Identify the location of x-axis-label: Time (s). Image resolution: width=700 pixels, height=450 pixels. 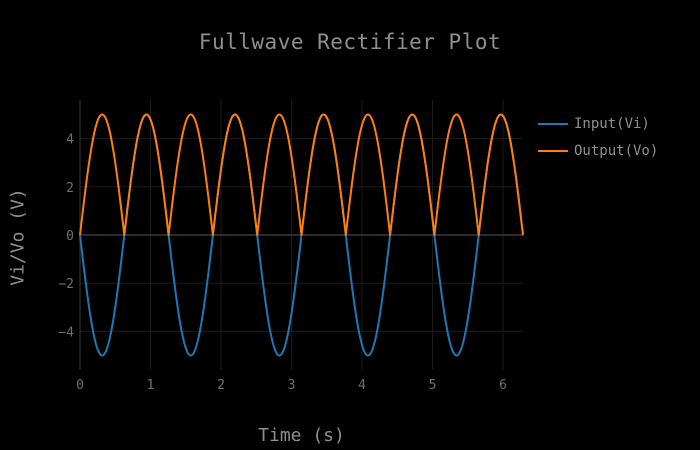
(301, 435).